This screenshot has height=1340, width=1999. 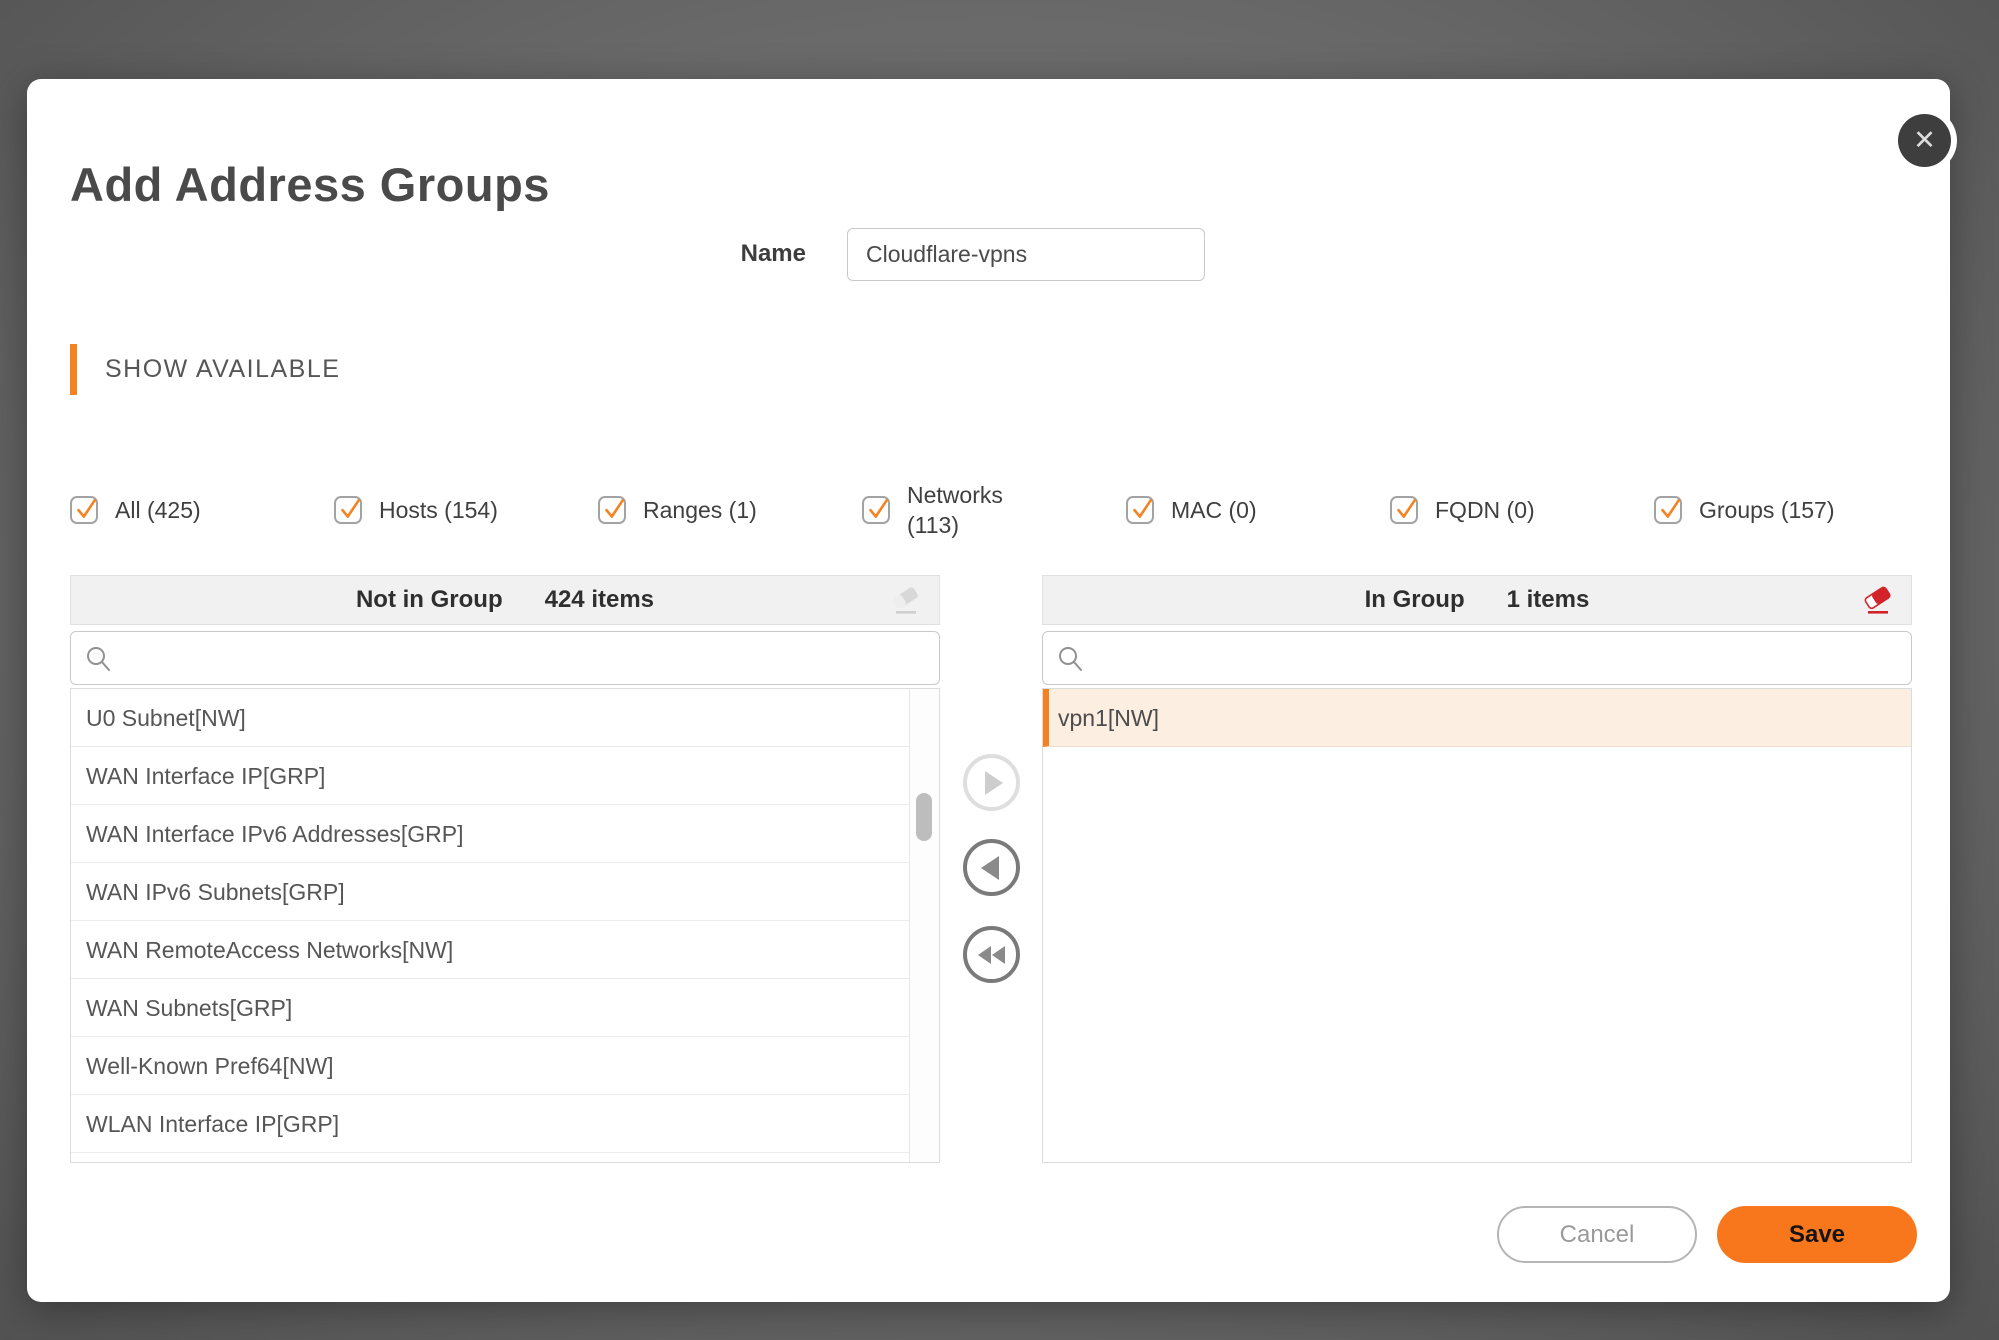 What do you see at coordinates (1140, 510) in the screenshot?
I see `checkbox-mac-icon` at bounding box center [1140, 510].